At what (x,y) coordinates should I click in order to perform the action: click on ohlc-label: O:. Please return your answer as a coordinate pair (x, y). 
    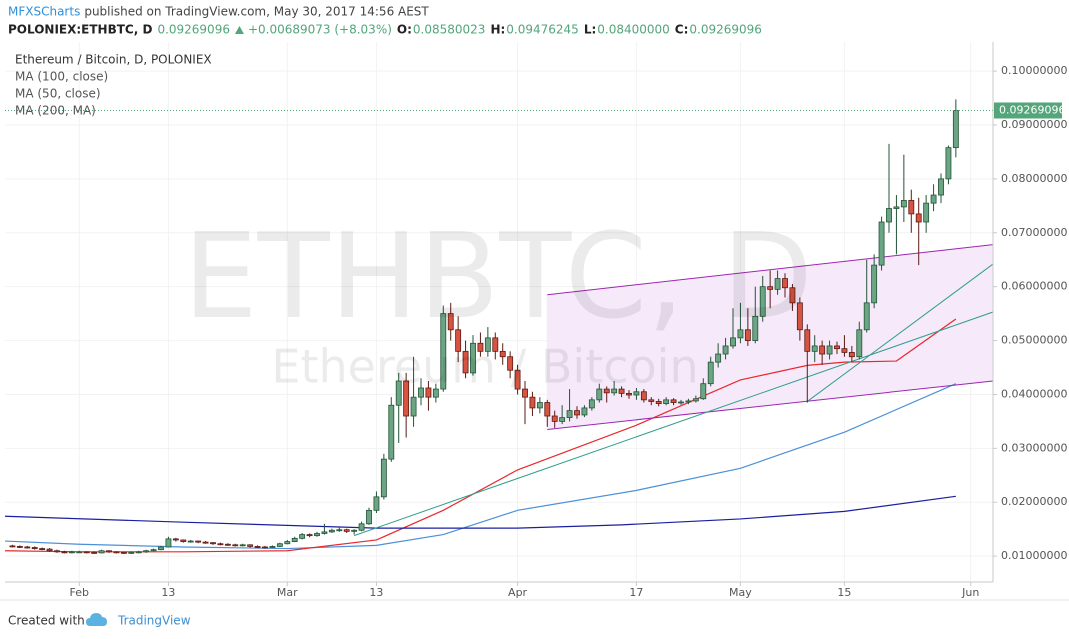
    Looking at the image, I should click on (404, 30).